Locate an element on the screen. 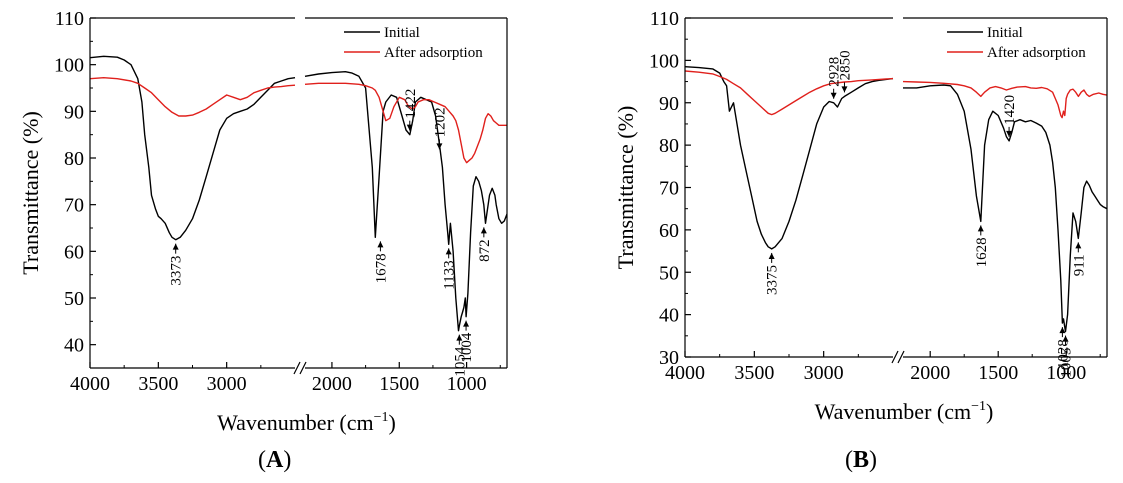  peak-label-1678: 1678 is located at coordinates (381, 268).